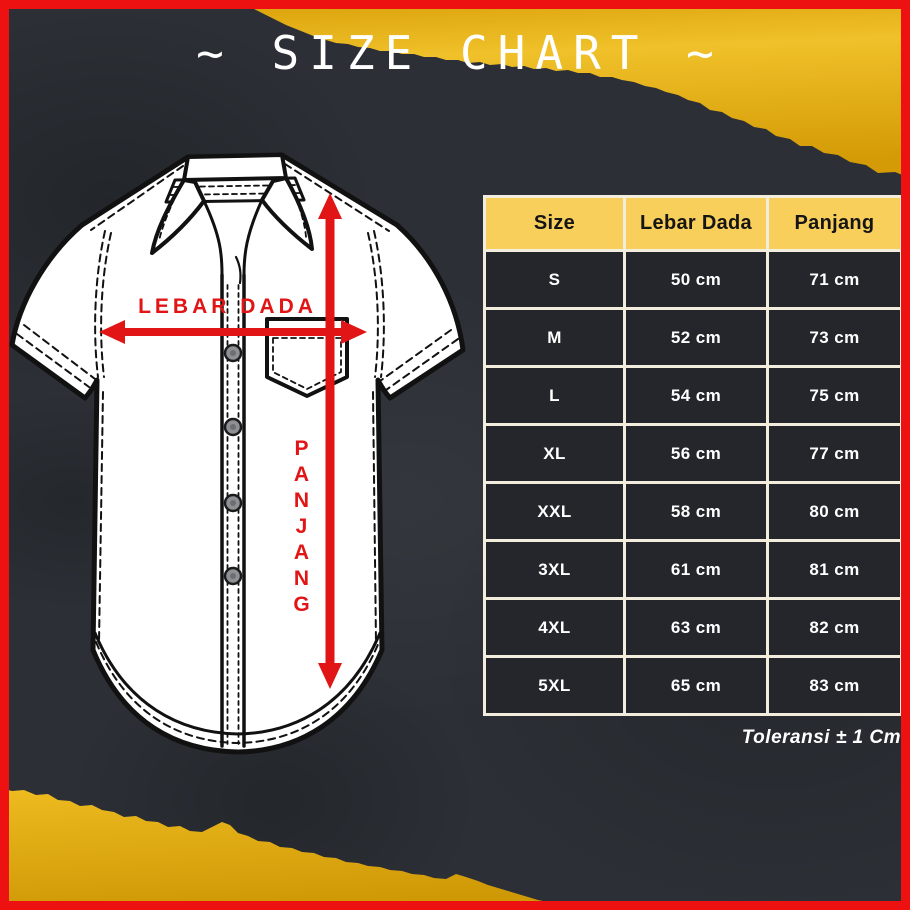 The height and width of the screenshot is (910, 910). I want to click on chest-cell: 54 cm, so click(696, 395).